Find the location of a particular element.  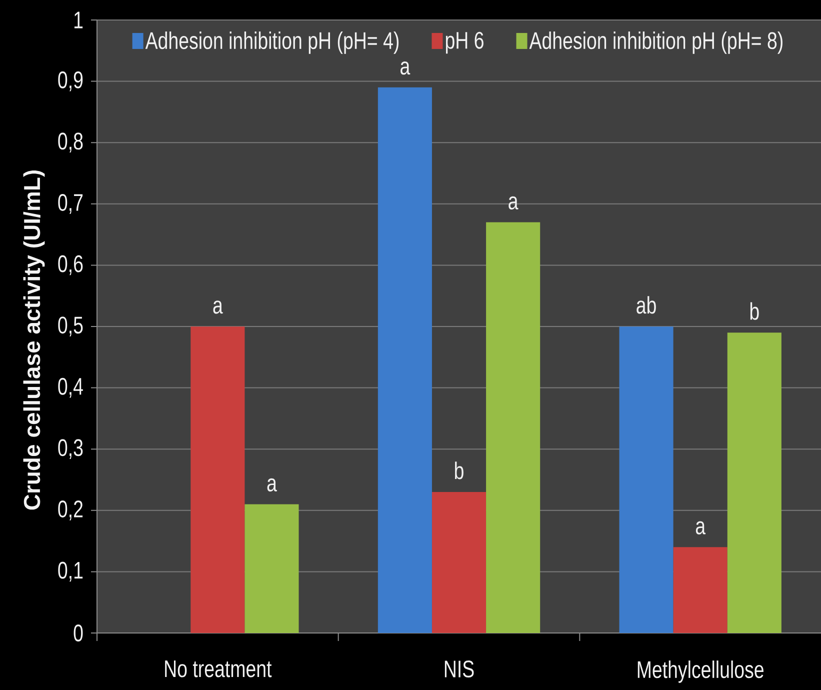

x-tick-label: No treatment is located at coordinates (218, 669).